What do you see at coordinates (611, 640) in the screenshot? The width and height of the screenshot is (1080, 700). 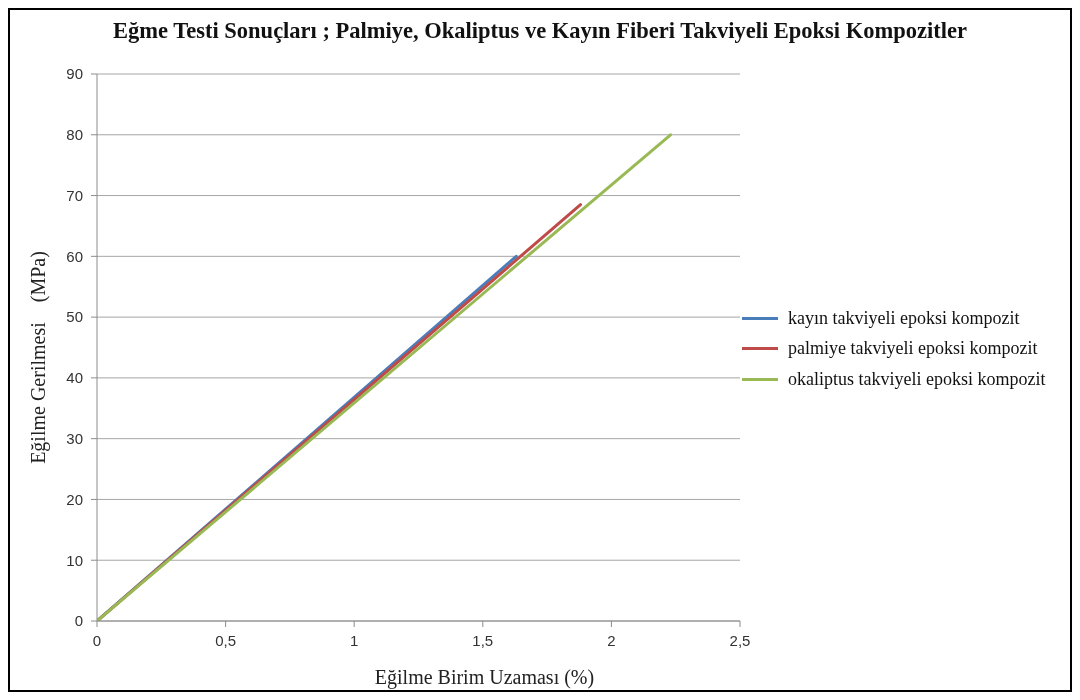 I see `x-tick-label: 2` at bounding box center [611, 640].